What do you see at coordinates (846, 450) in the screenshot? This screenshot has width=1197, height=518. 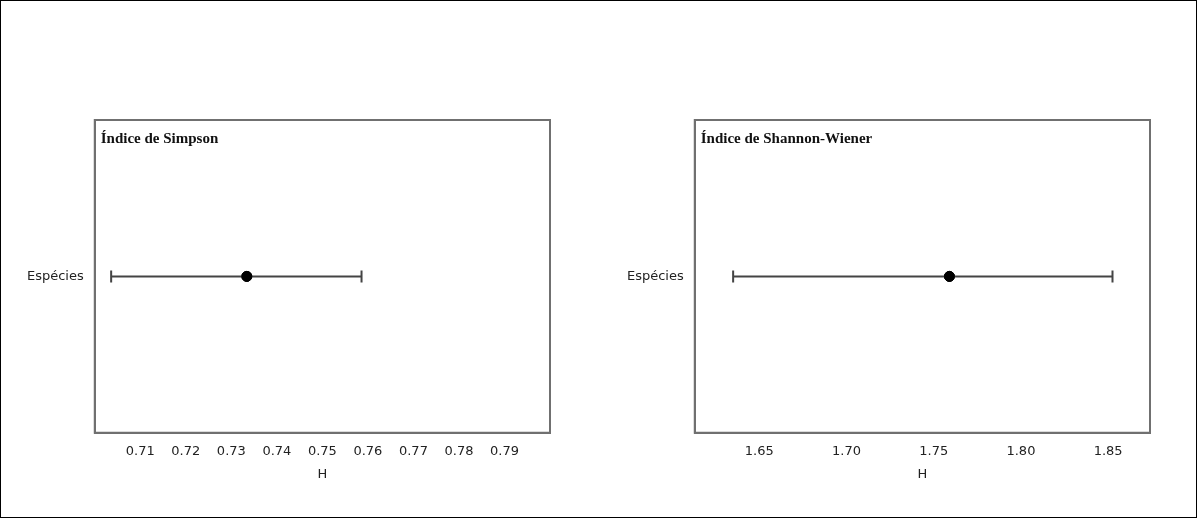 I see `x-tick-label: 1.70` at bounding box center [846, 450].